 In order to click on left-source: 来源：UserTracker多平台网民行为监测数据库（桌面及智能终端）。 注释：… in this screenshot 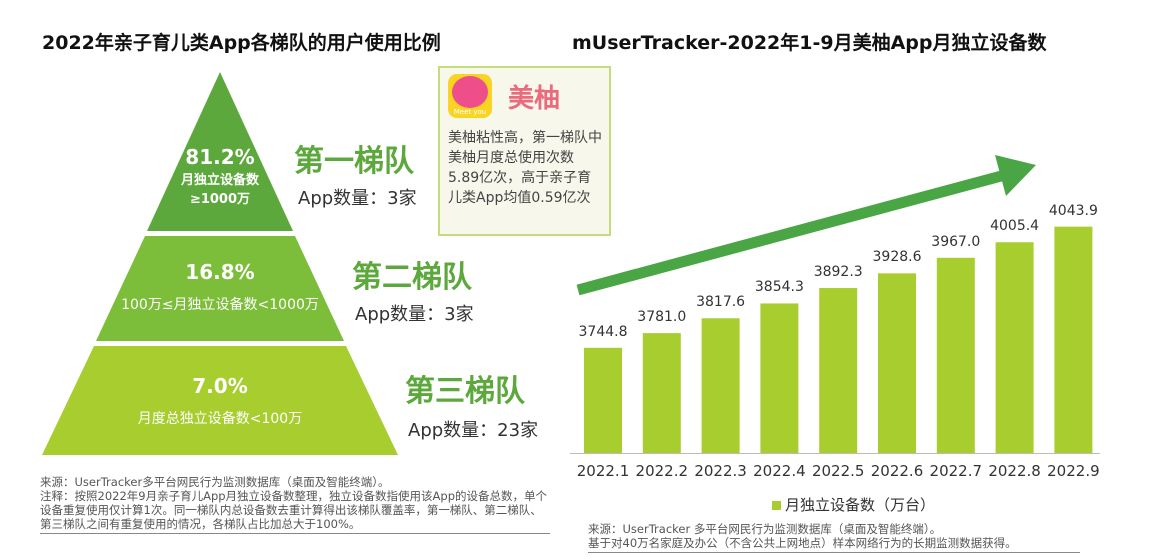, I will do `click(295, 504)`.